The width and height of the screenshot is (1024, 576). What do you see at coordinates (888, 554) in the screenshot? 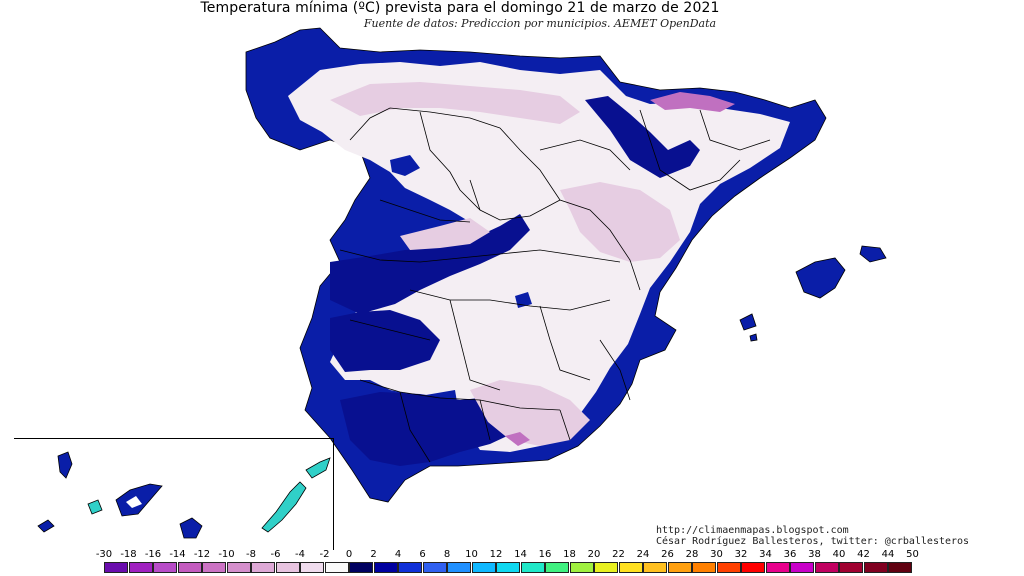
I see `legend-tick-label: 44` at bounding box center [888, 554].